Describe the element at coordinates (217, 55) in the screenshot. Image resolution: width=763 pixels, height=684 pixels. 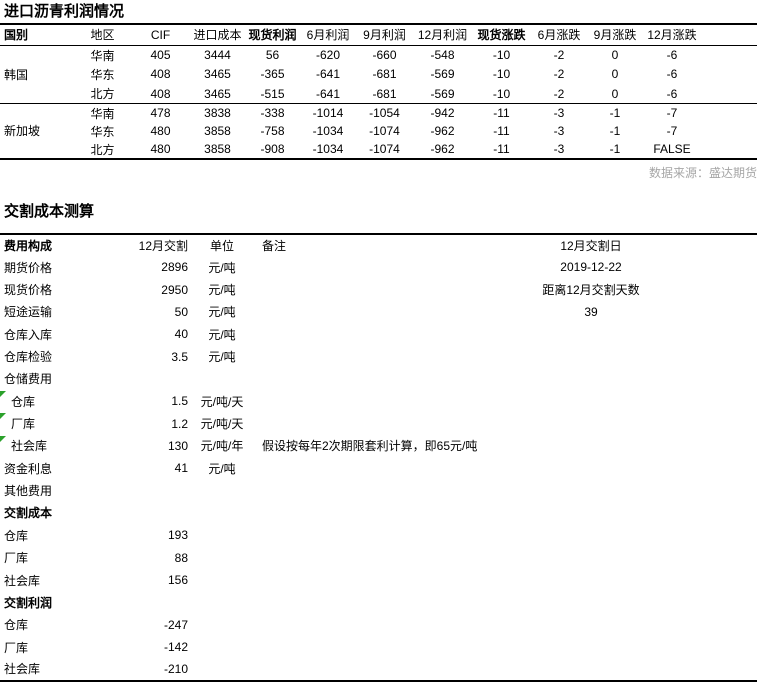
I see `cell: 3444` at that location.